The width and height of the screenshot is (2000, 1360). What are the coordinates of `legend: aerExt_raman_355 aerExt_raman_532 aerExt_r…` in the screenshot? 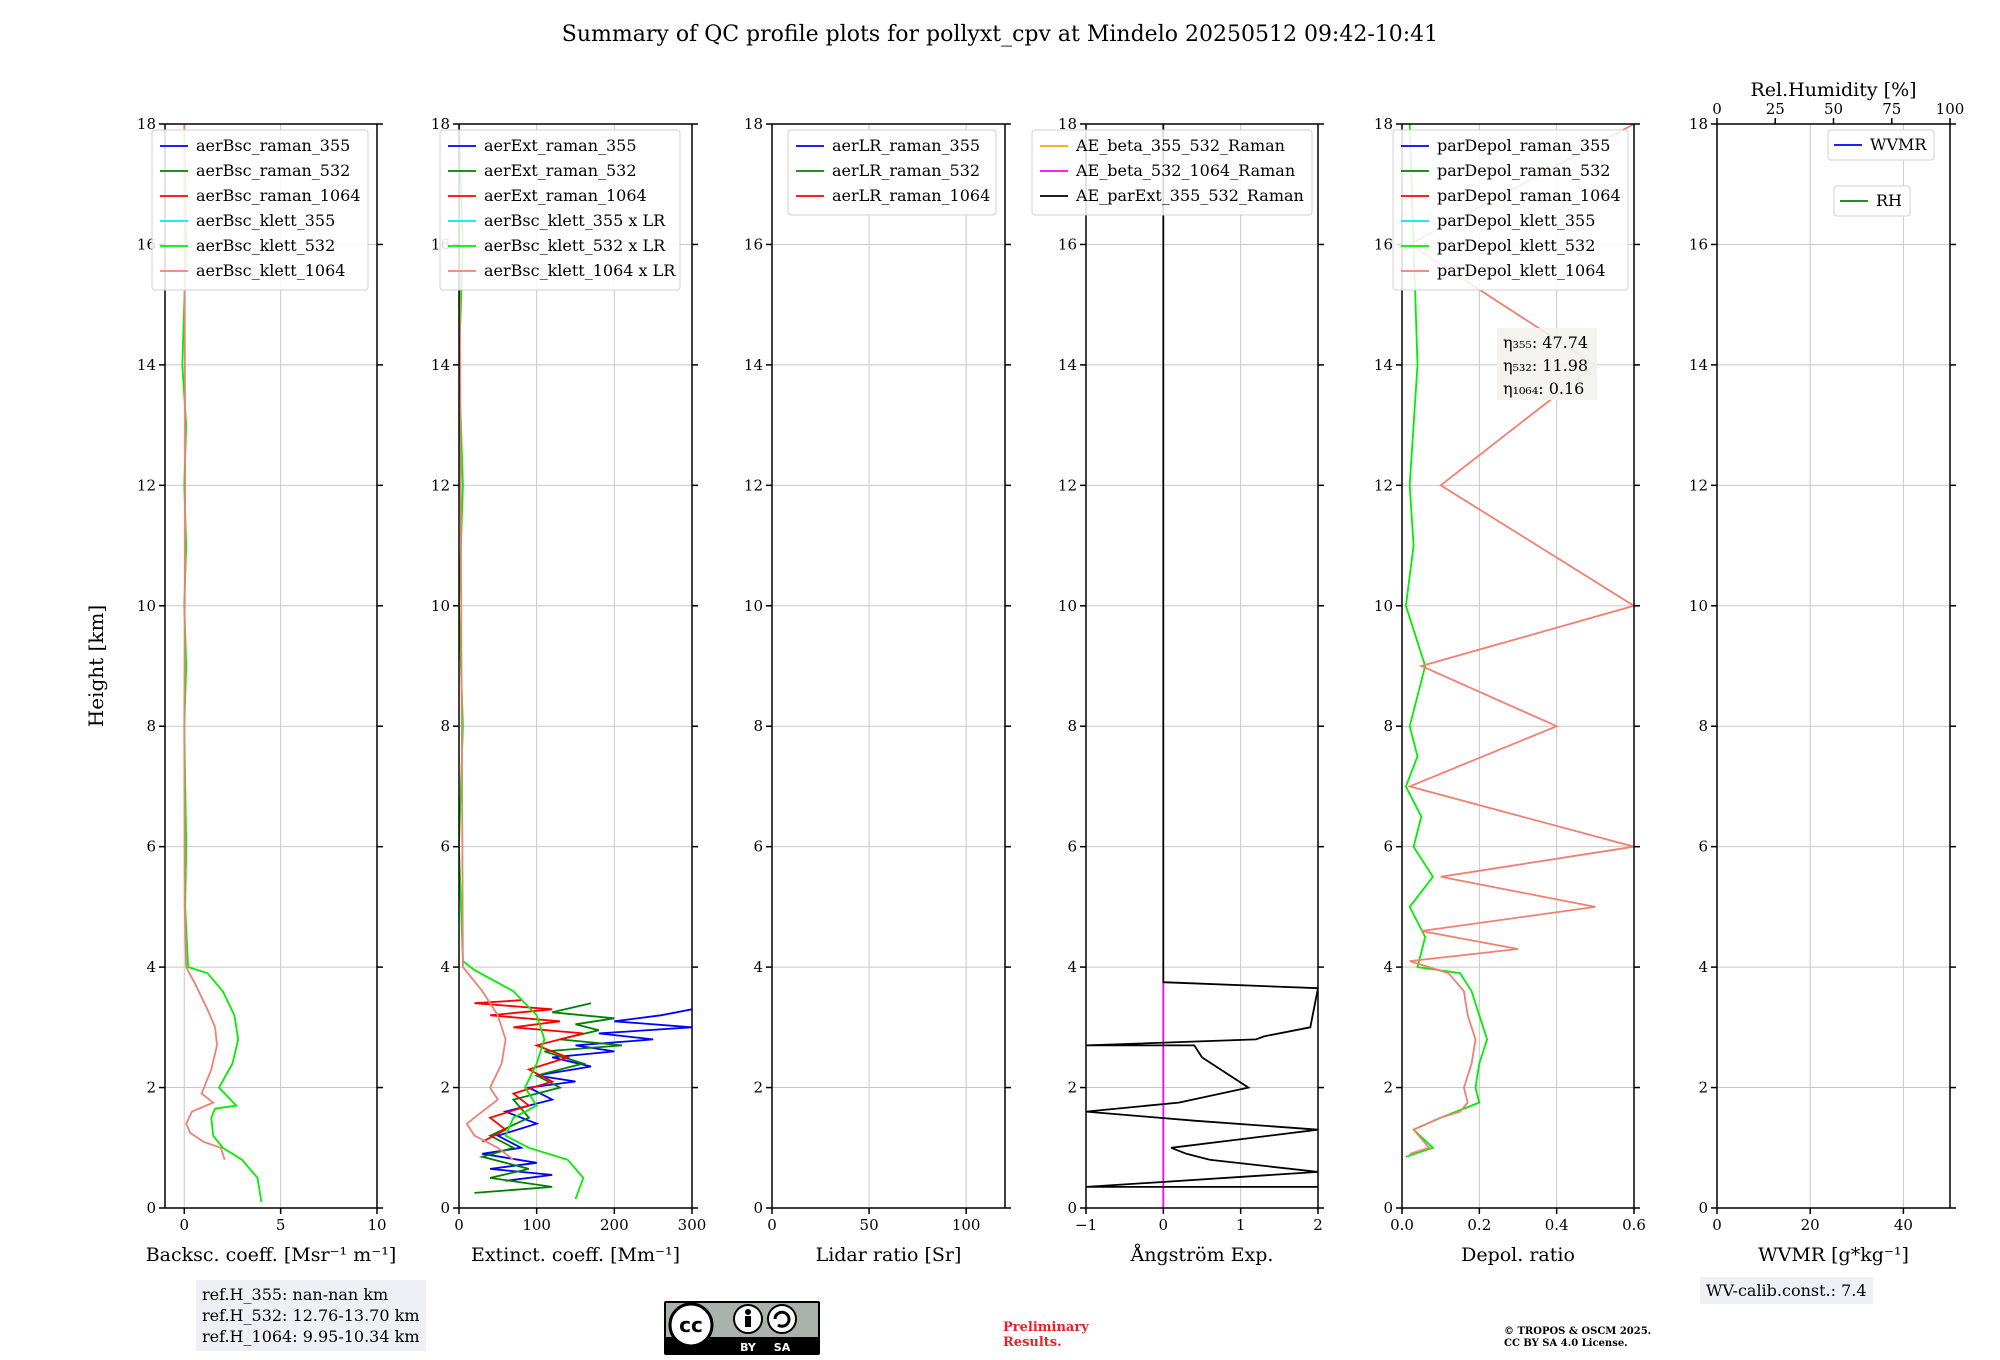 It's located at (560, 210).